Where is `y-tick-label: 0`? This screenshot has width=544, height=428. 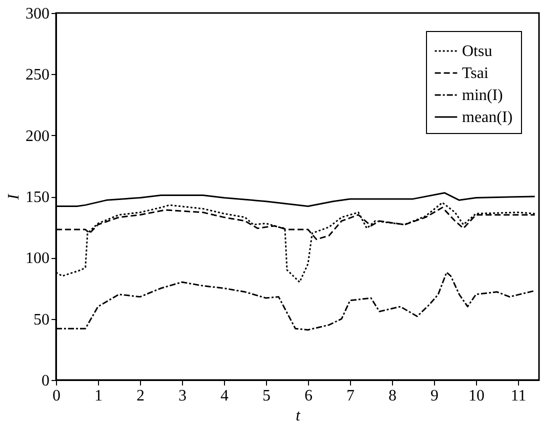 y-tick-label: 0 is located at coordinates (46, 381).